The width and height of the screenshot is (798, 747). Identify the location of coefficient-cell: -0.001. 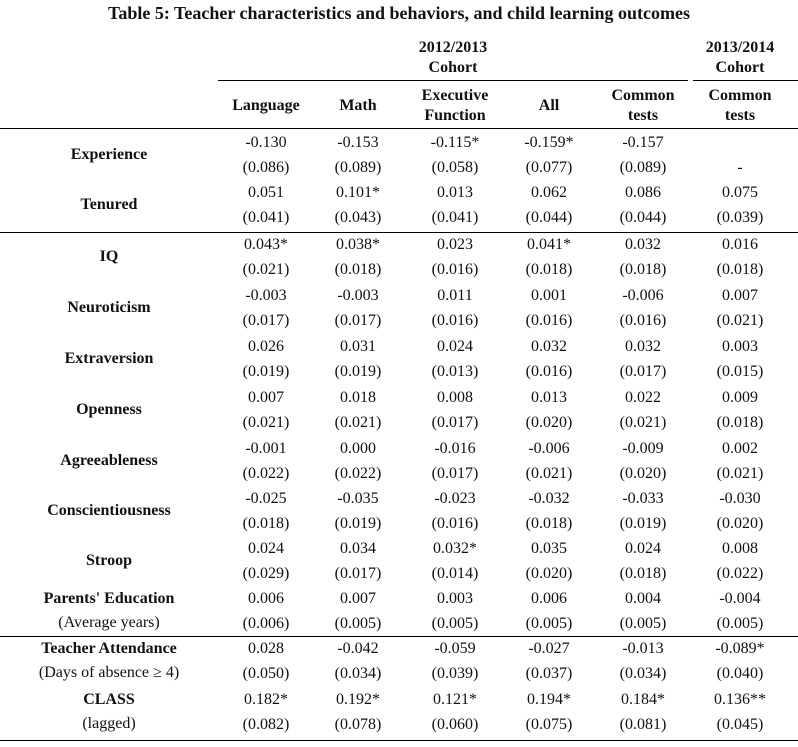
(266, 448).